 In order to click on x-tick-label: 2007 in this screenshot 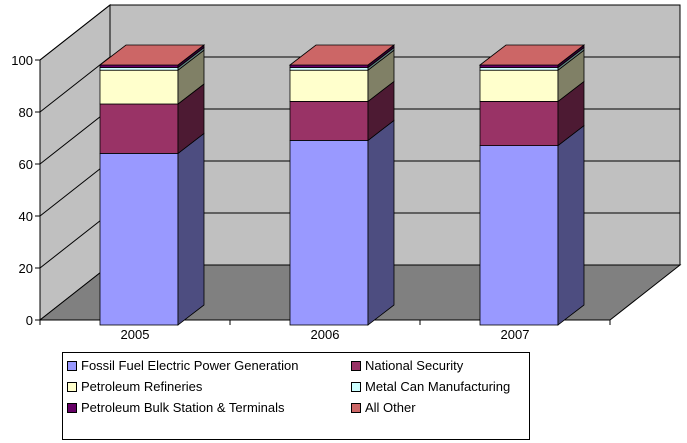, I will do `click(515, 334)`.